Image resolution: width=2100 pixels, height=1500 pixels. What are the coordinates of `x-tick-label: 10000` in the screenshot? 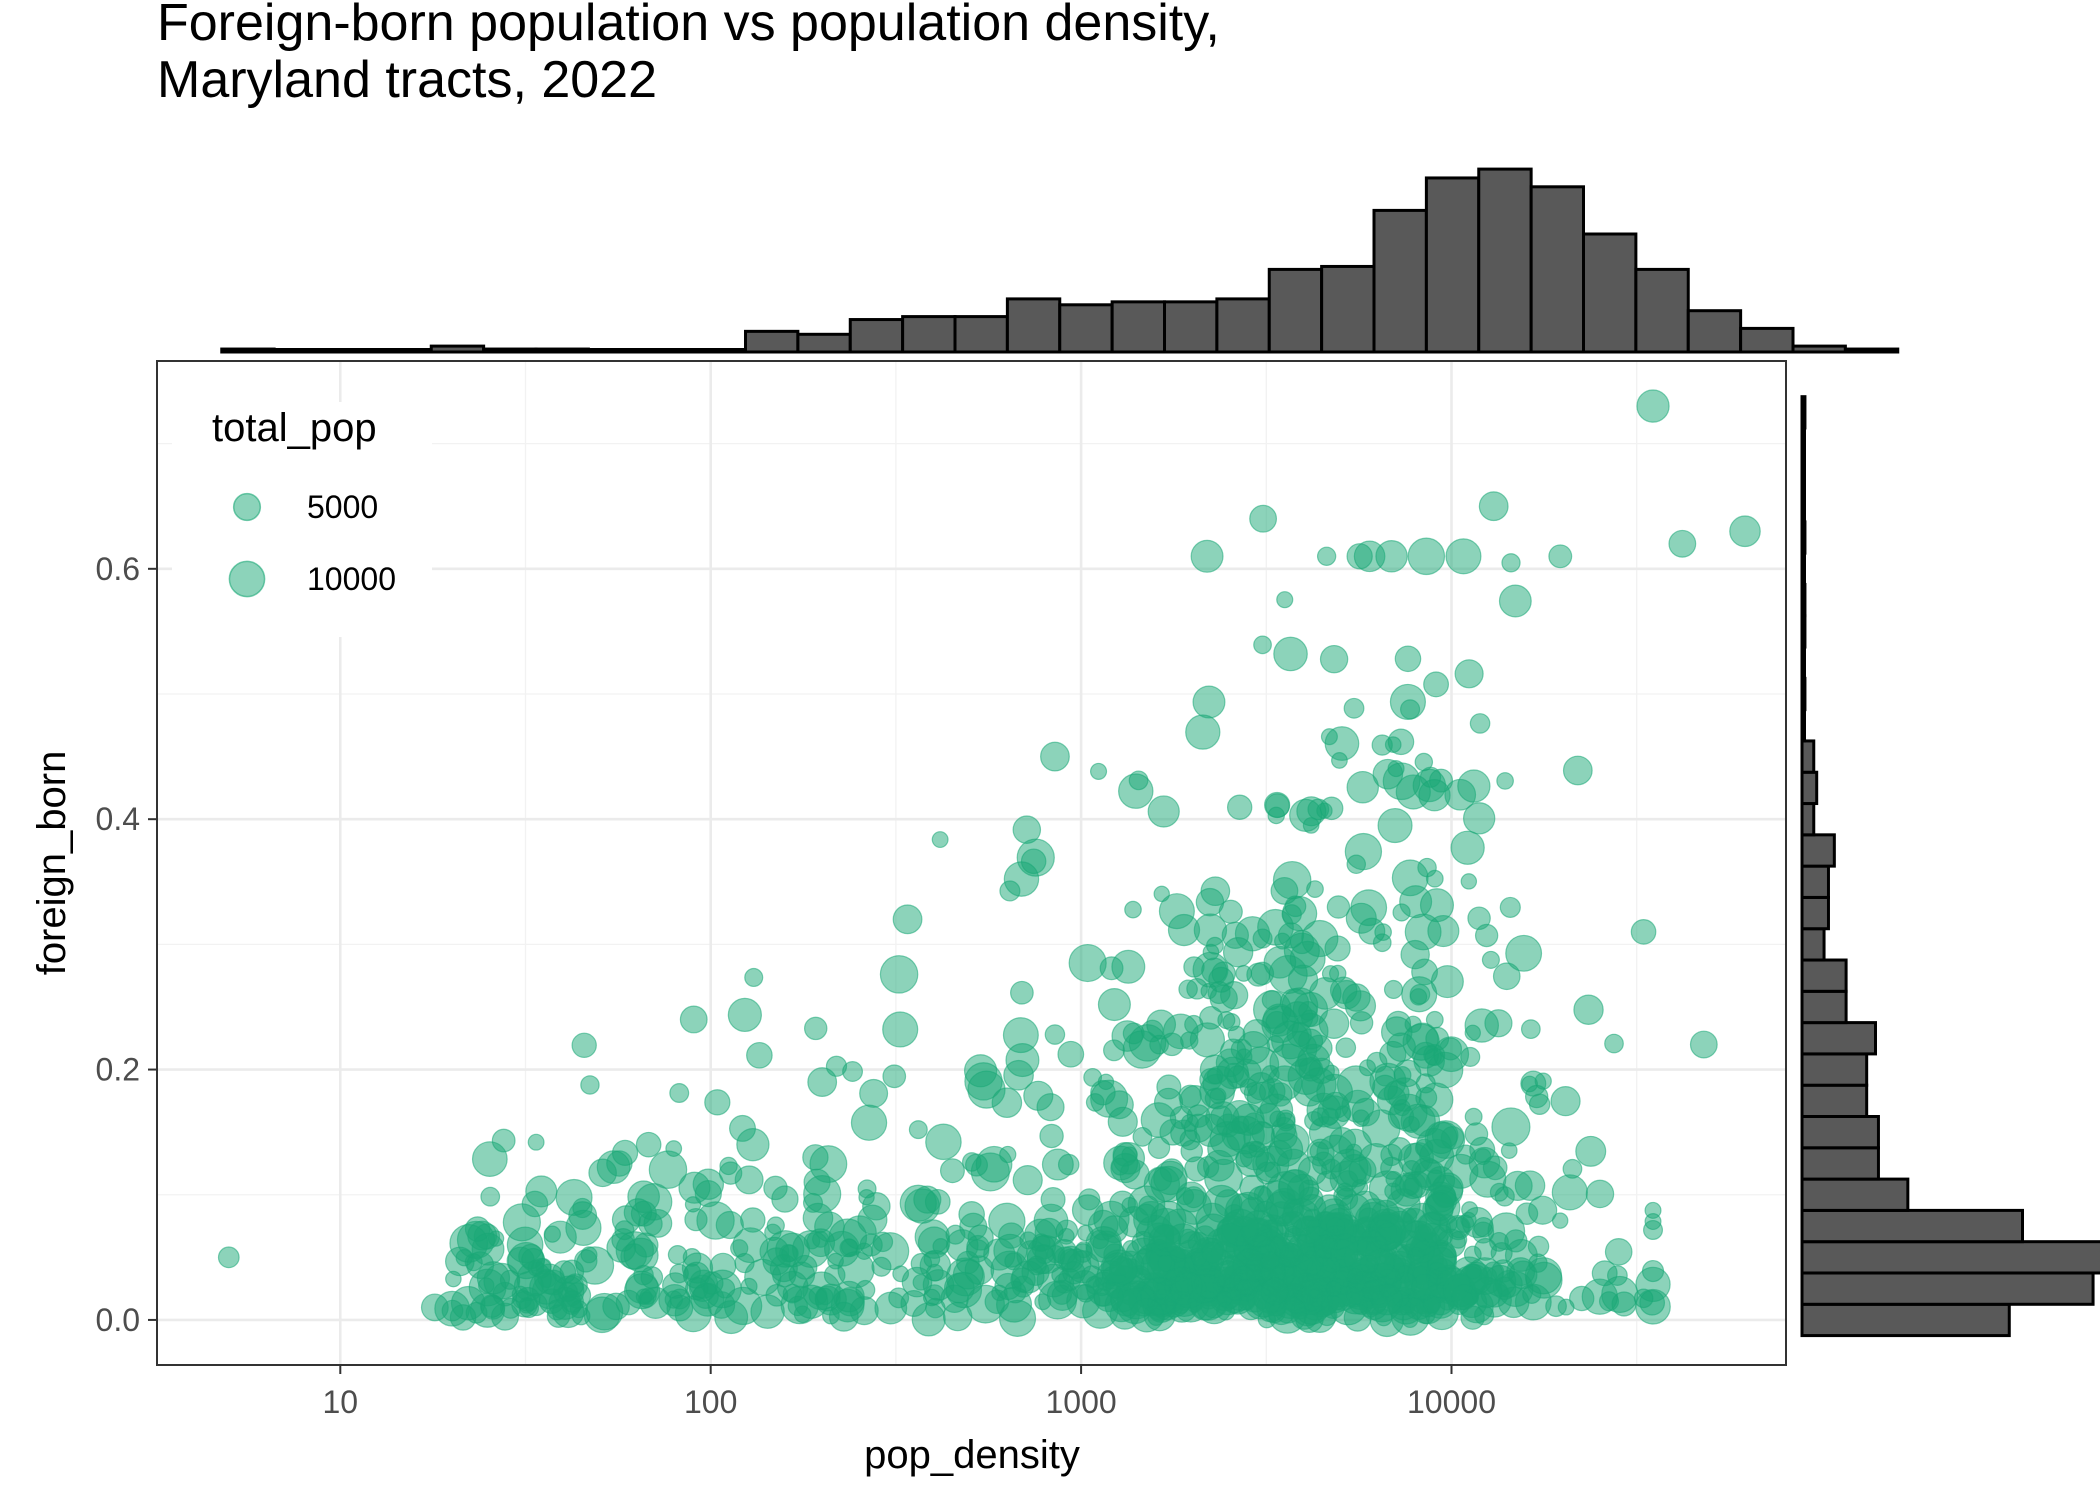 It's located at (1451, 1402).